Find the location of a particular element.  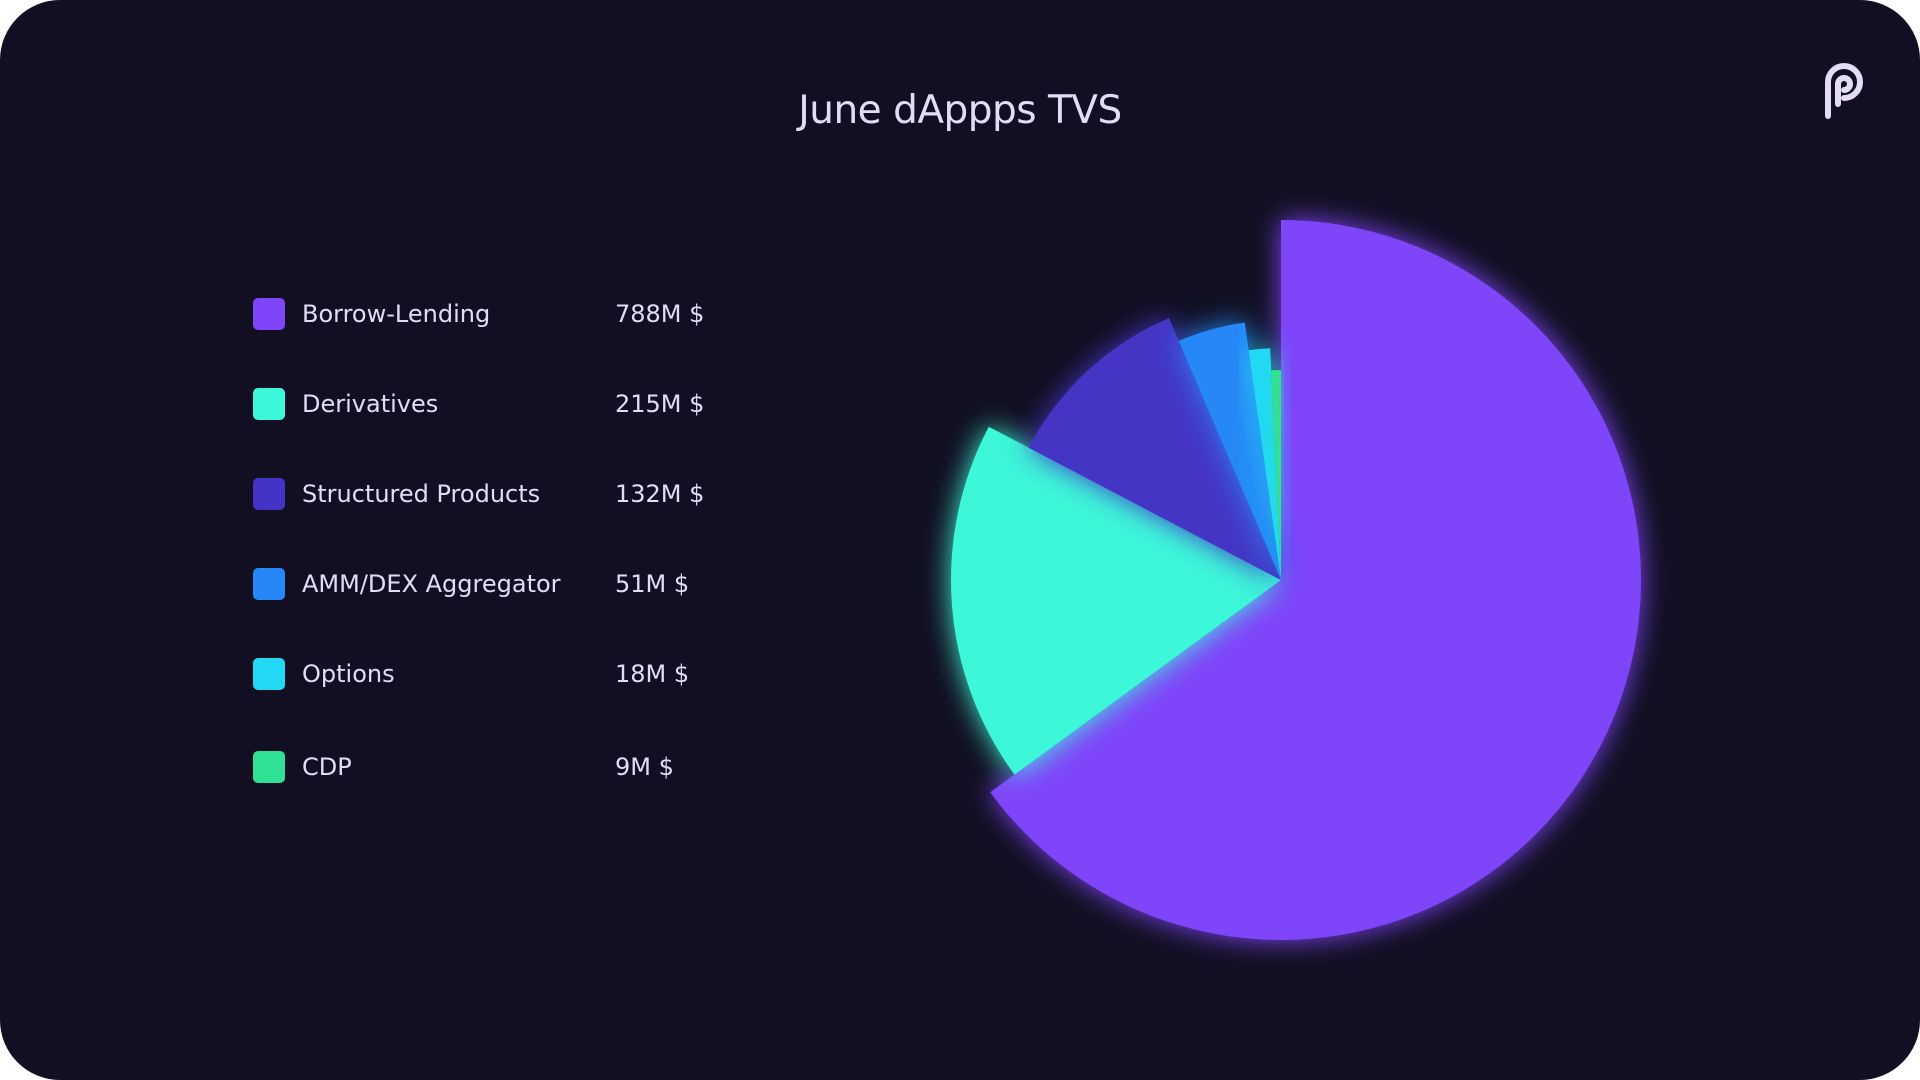

legend-item: CDP 9M $ is located at coordinates (513, 767).